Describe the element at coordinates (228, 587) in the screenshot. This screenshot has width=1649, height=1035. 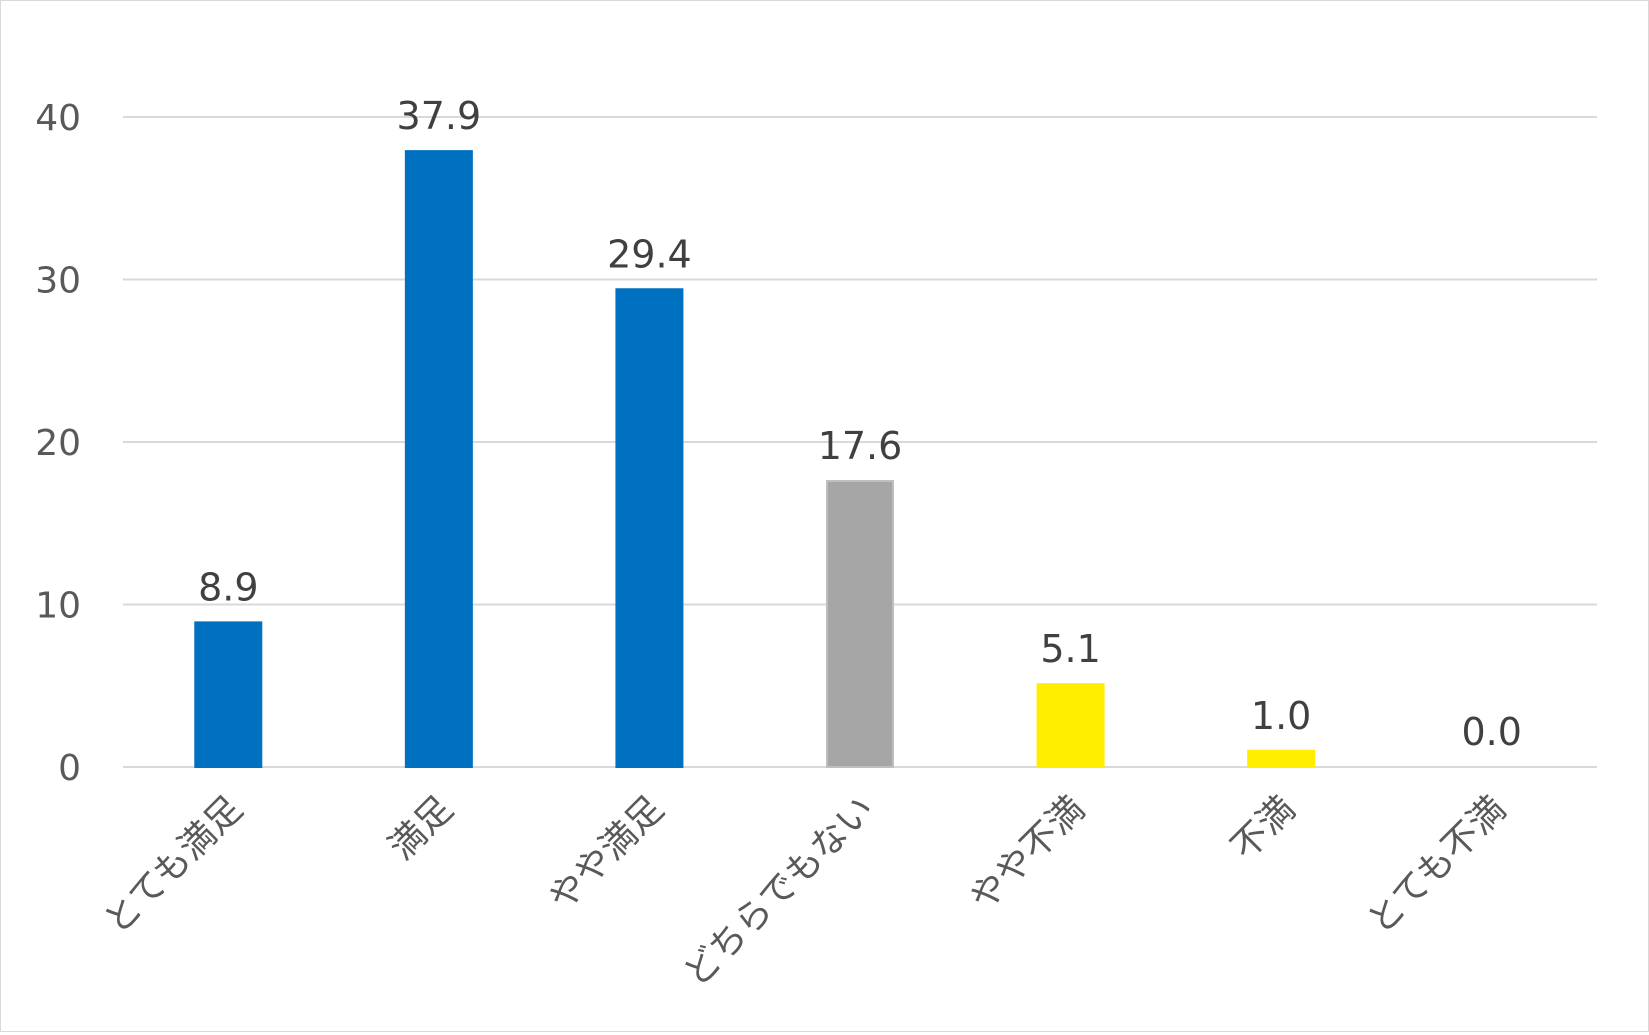
I see `data-label: 8.9` at that location.